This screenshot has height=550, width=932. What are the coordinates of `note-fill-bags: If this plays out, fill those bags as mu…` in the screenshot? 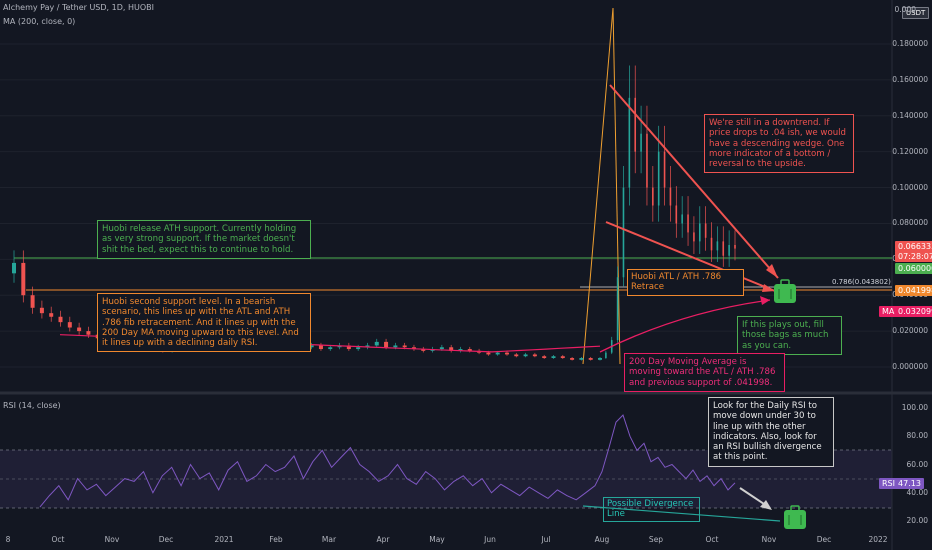 It's located at (789, 335).